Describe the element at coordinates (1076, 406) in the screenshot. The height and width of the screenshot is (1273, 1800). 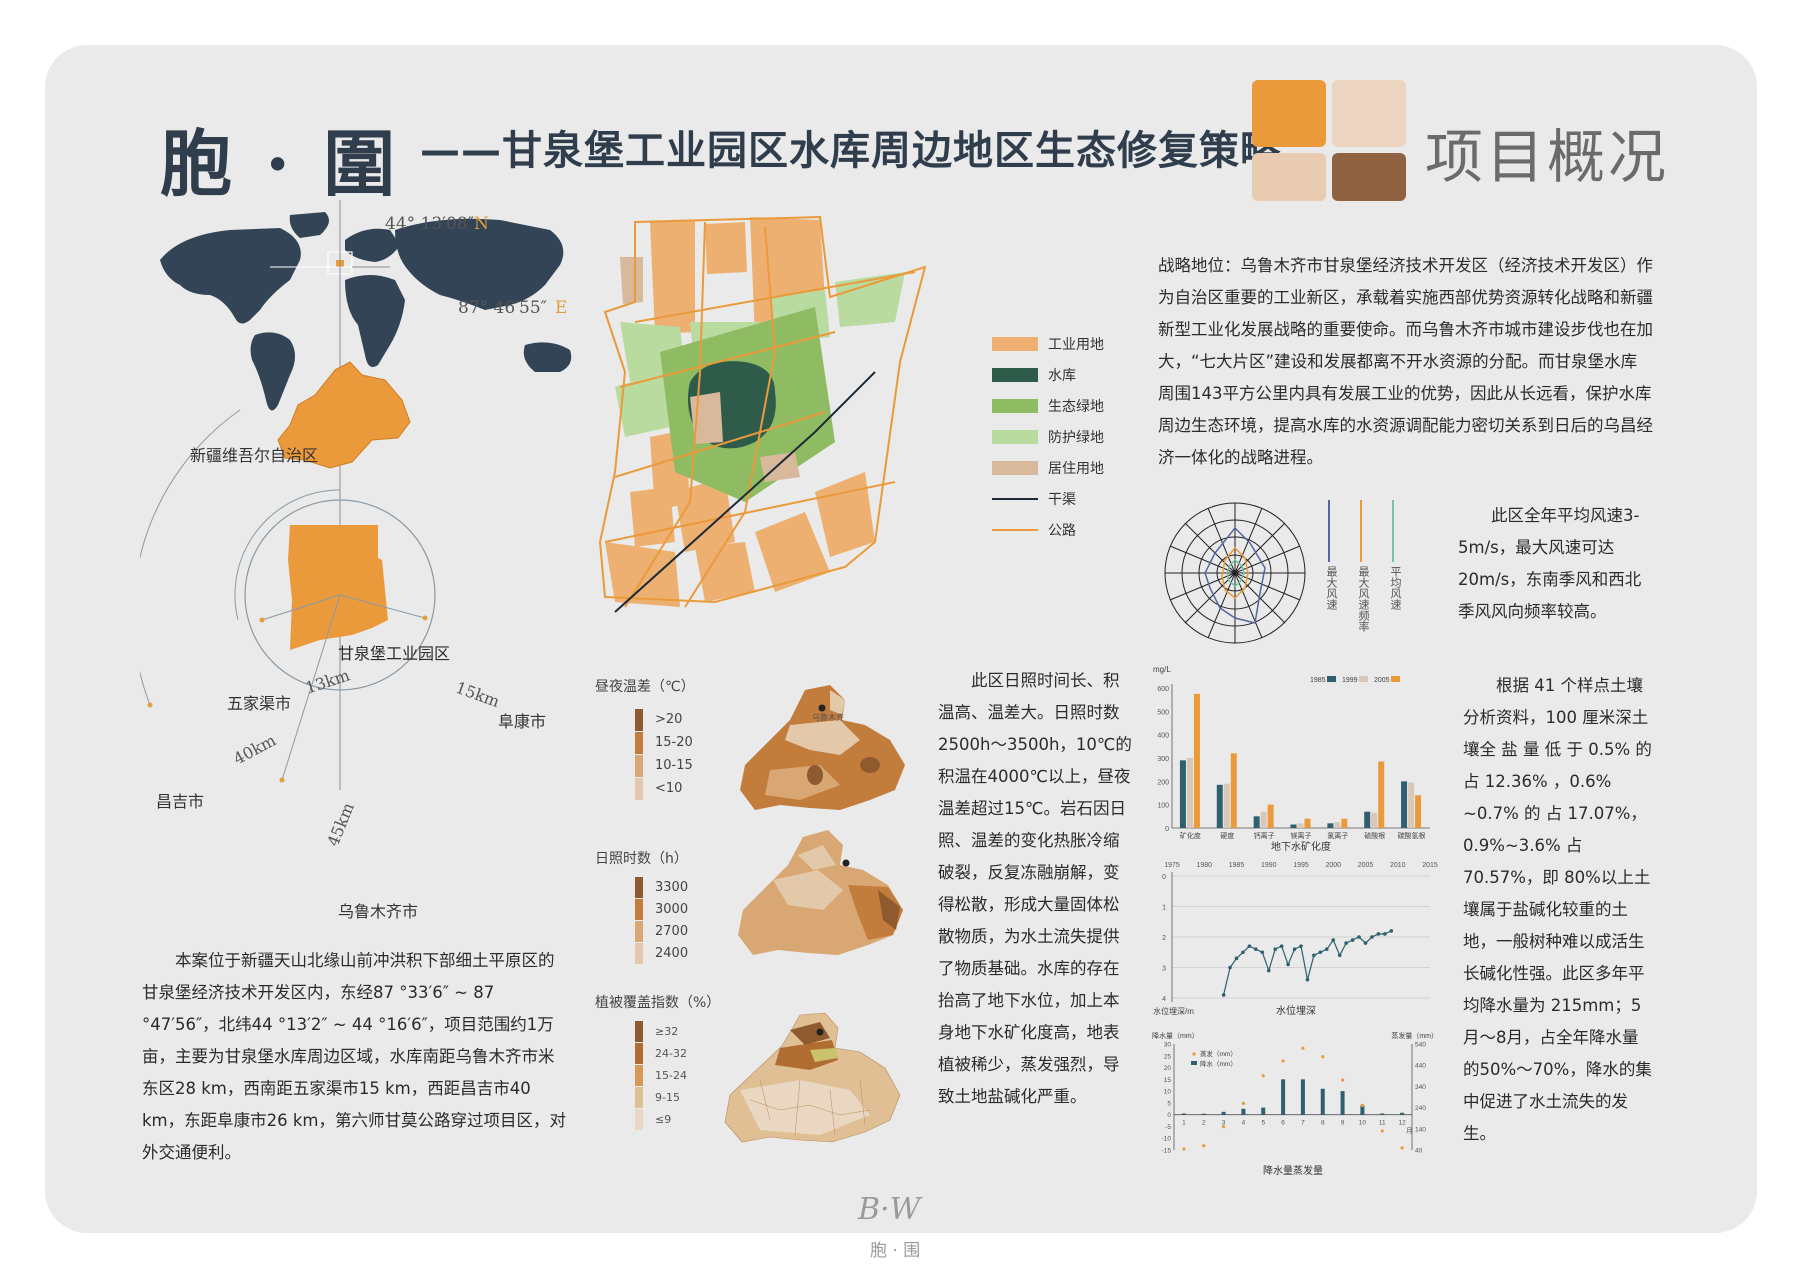
I see `legend-label-ecological: 生态绿地` at that location.